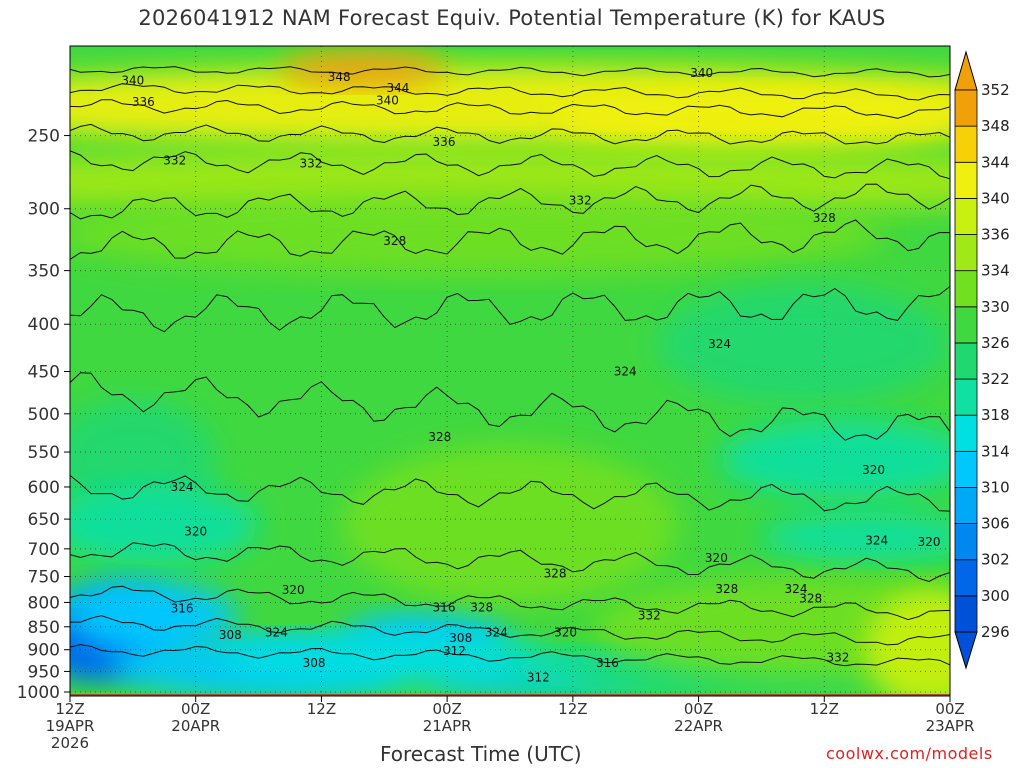  What do you see at coordinates (995, 235) in the screenshot?
I see `colorbar-label: 336` at bounding box center [995, 235].